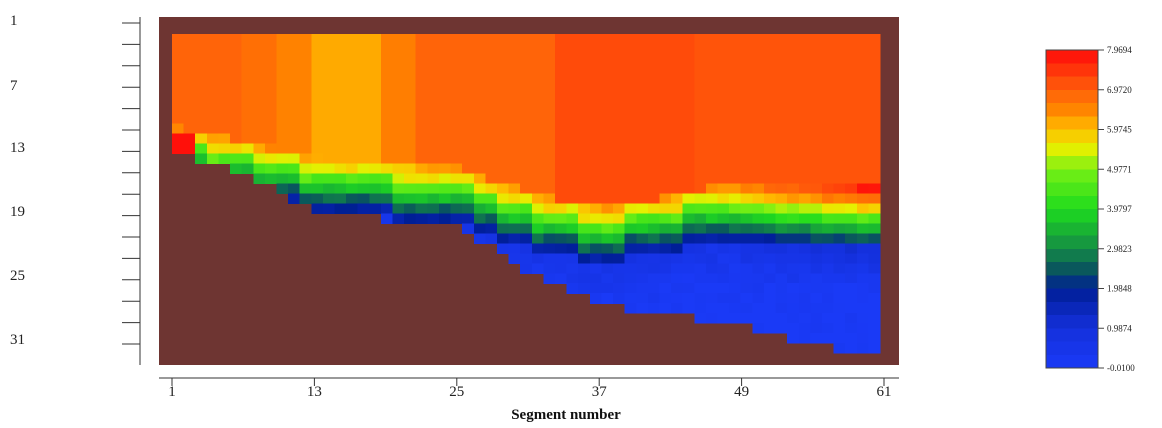  Describe the element at coordinates (75, 189) in the screenshot. I see `y-axis: 1 7 13 19 25 31` at that location.